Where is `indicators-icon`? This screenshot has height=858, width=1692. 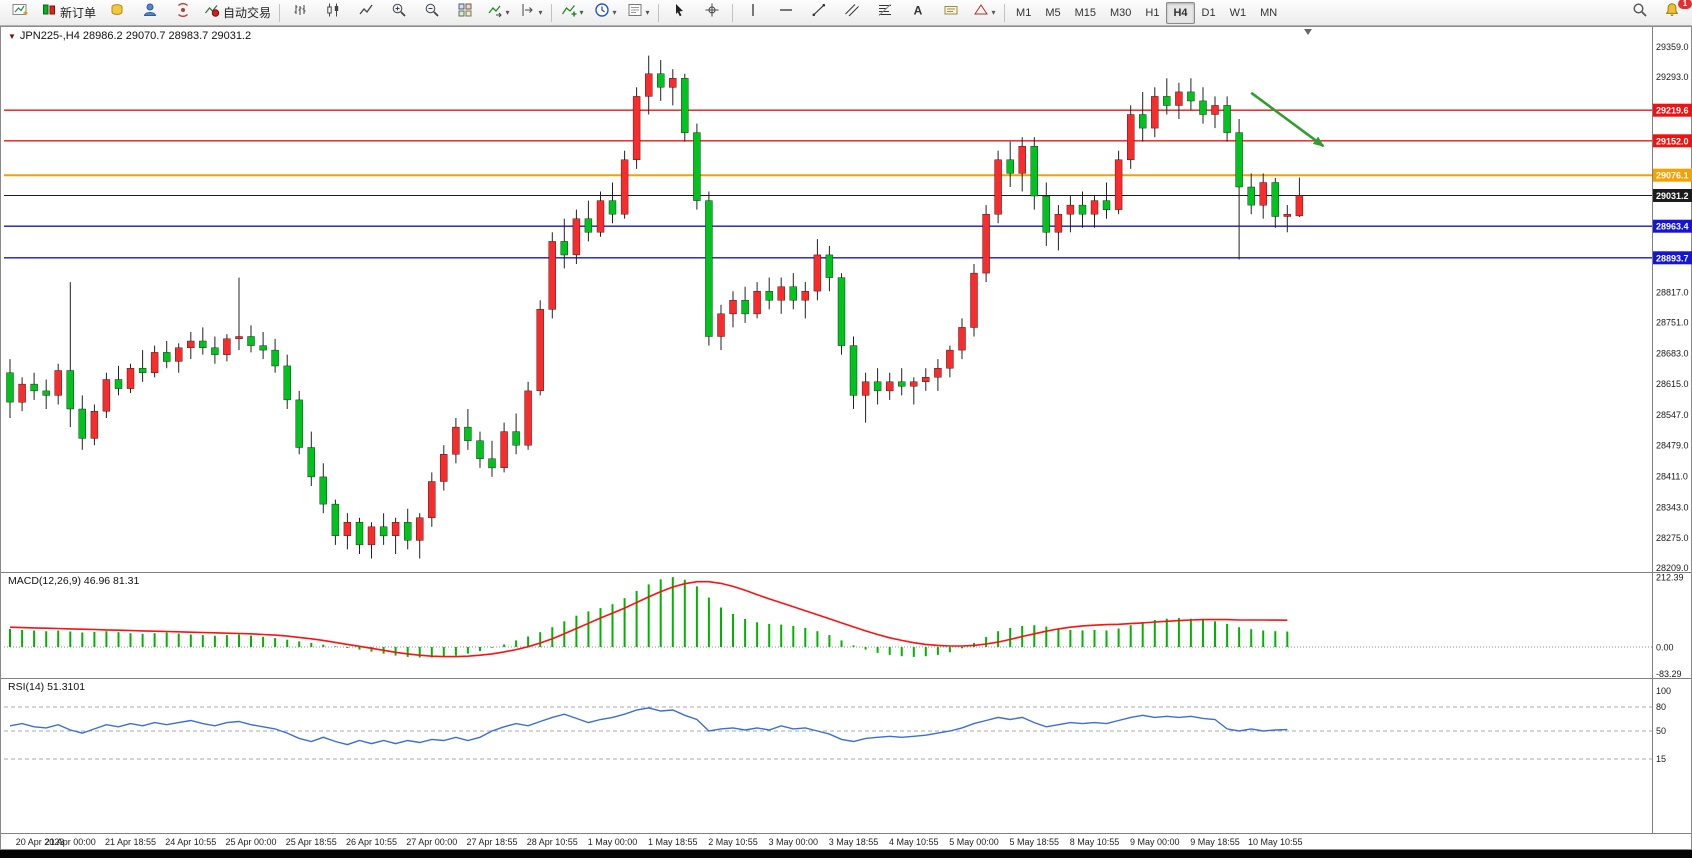
indicators-icon is located at coordinates (569, 12).